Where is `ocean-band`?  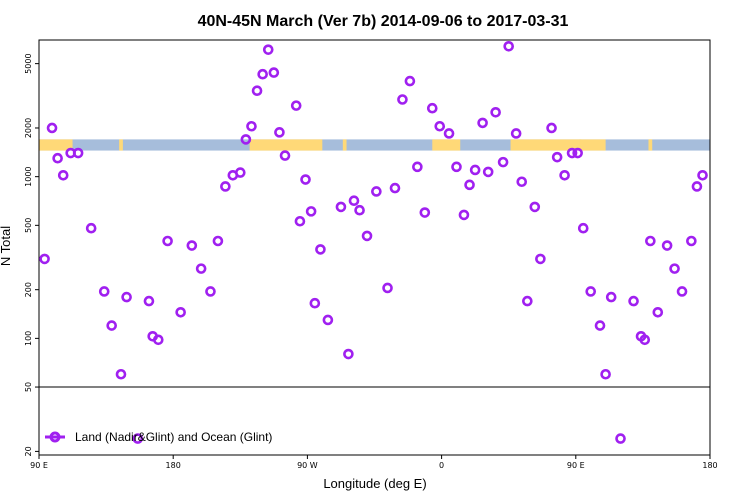
ocean-band is located at coordinates (374, 145).